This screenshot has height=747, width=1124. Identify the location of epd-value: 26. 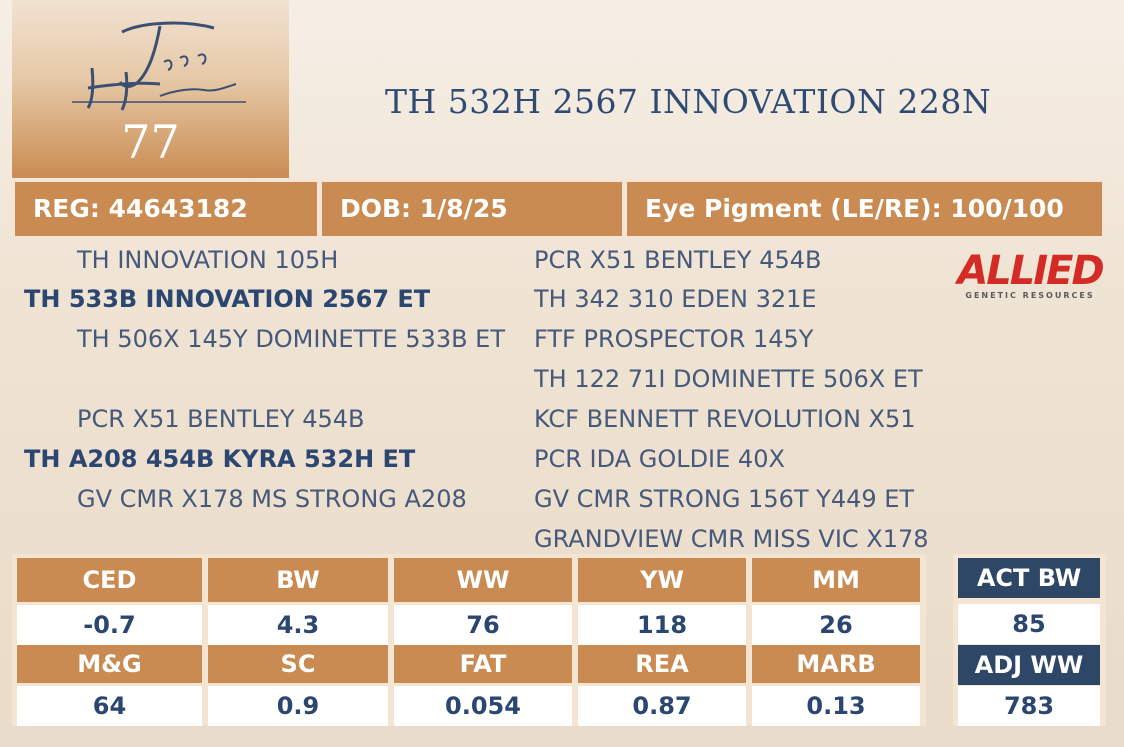
(836, 625).